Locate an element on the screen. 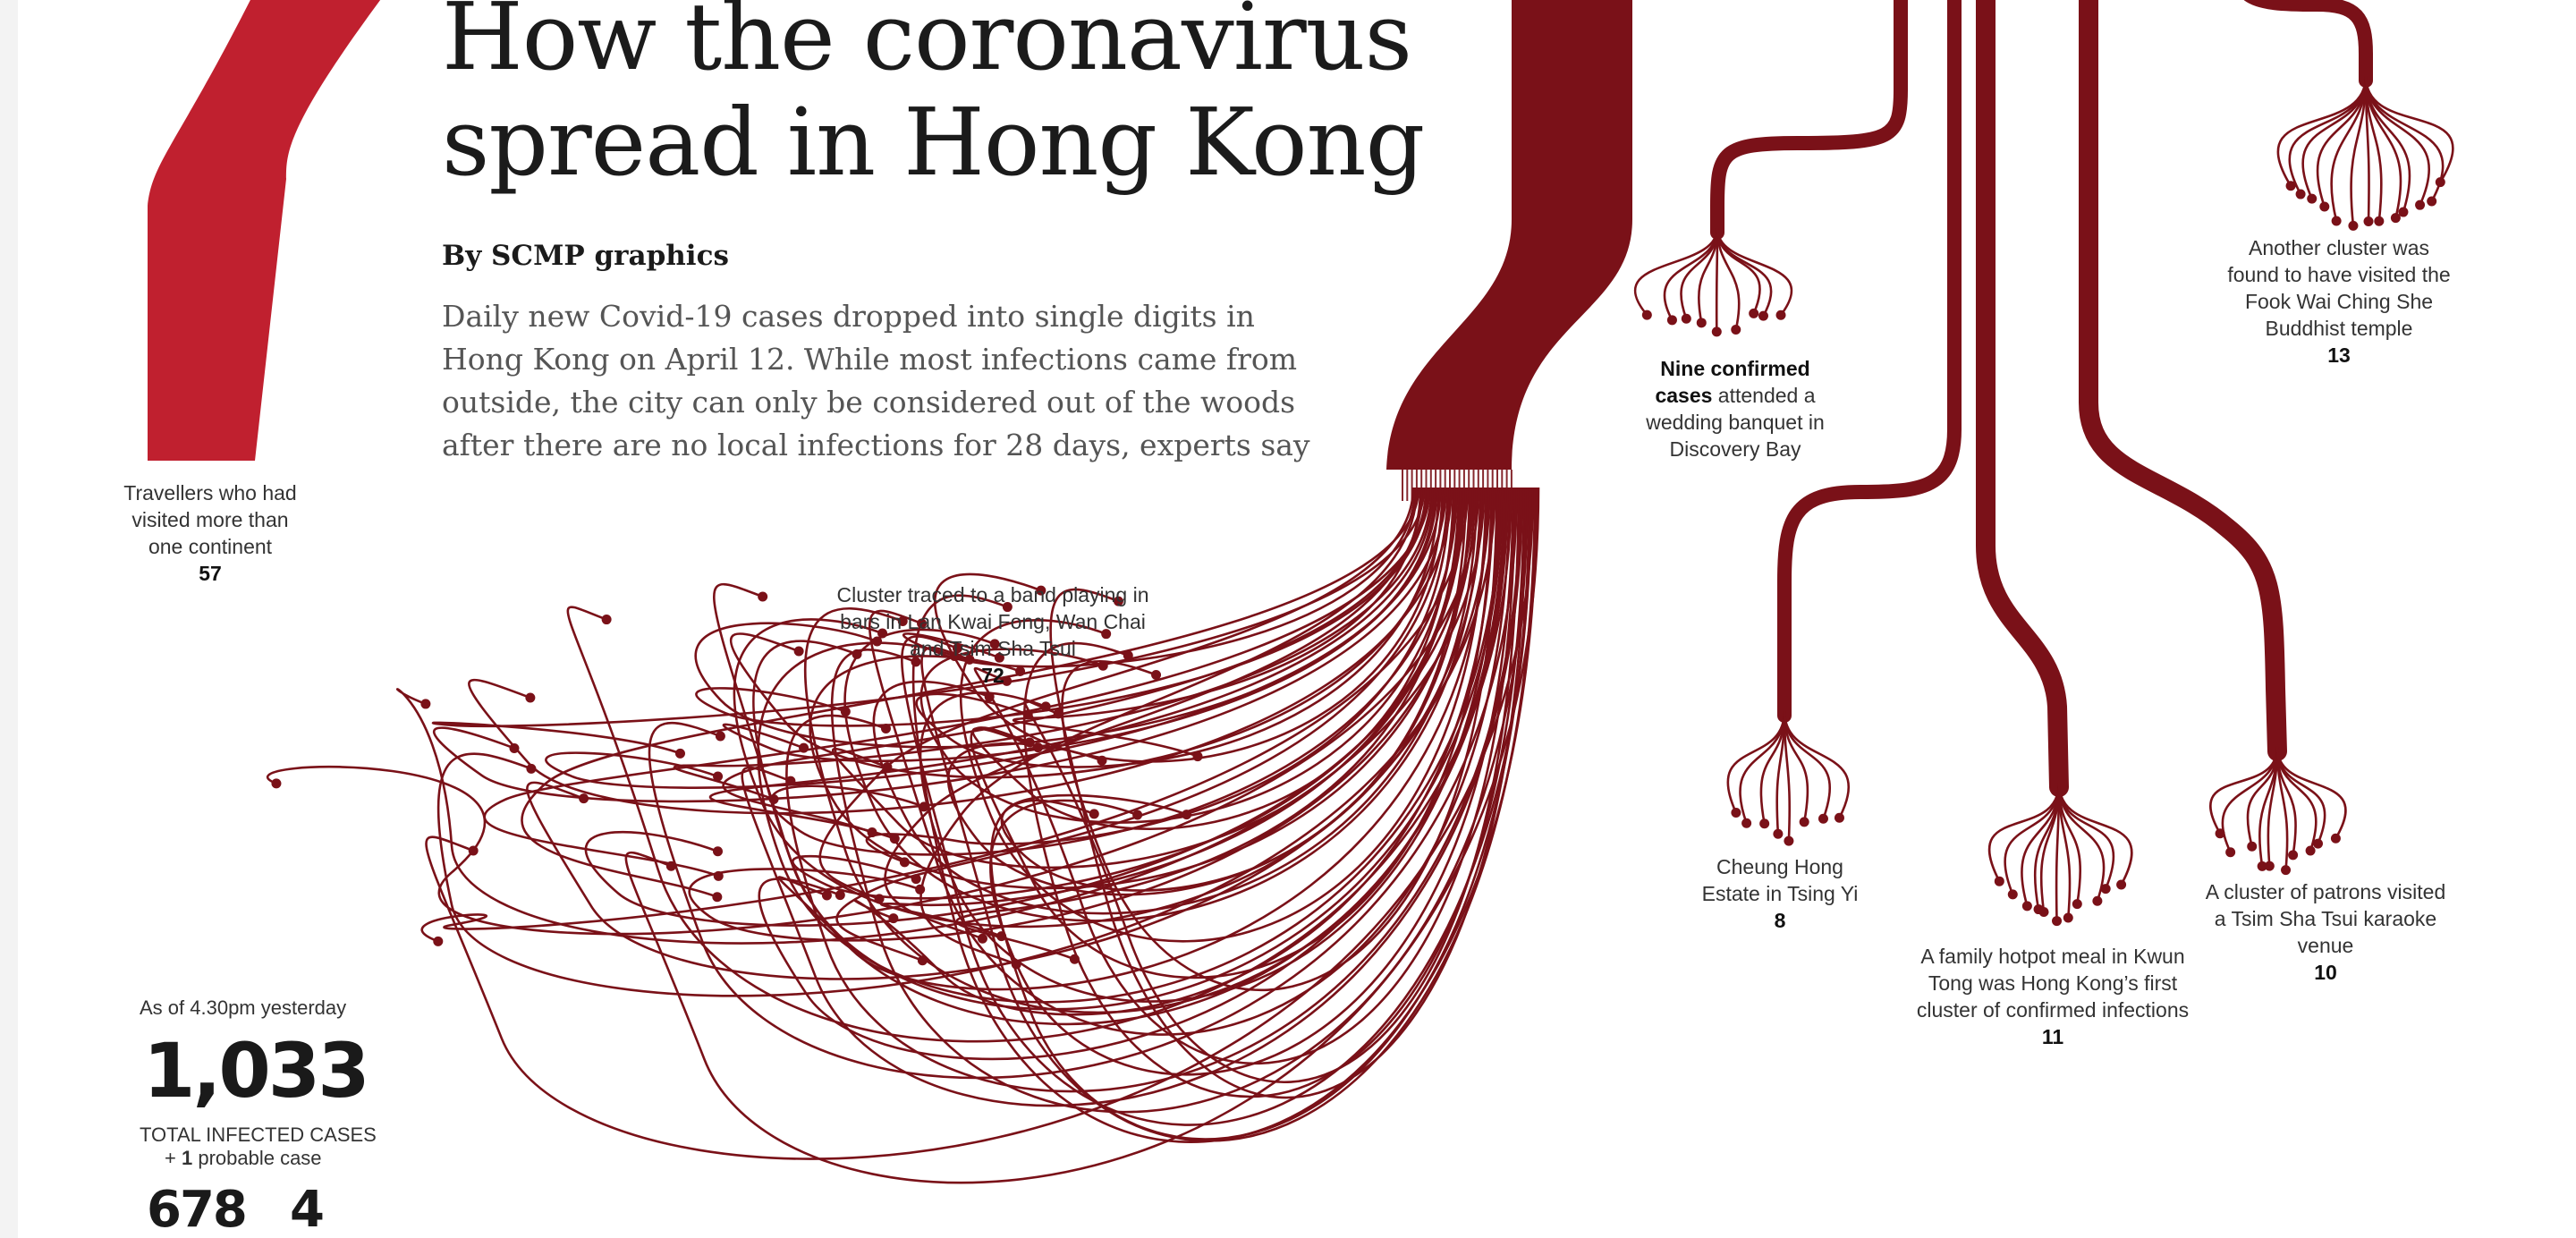 The image size is (2576, 1238). cheung-hong-text: Cheung Hong Estate in Tsing Yi is located at coordinates (1780, 880).